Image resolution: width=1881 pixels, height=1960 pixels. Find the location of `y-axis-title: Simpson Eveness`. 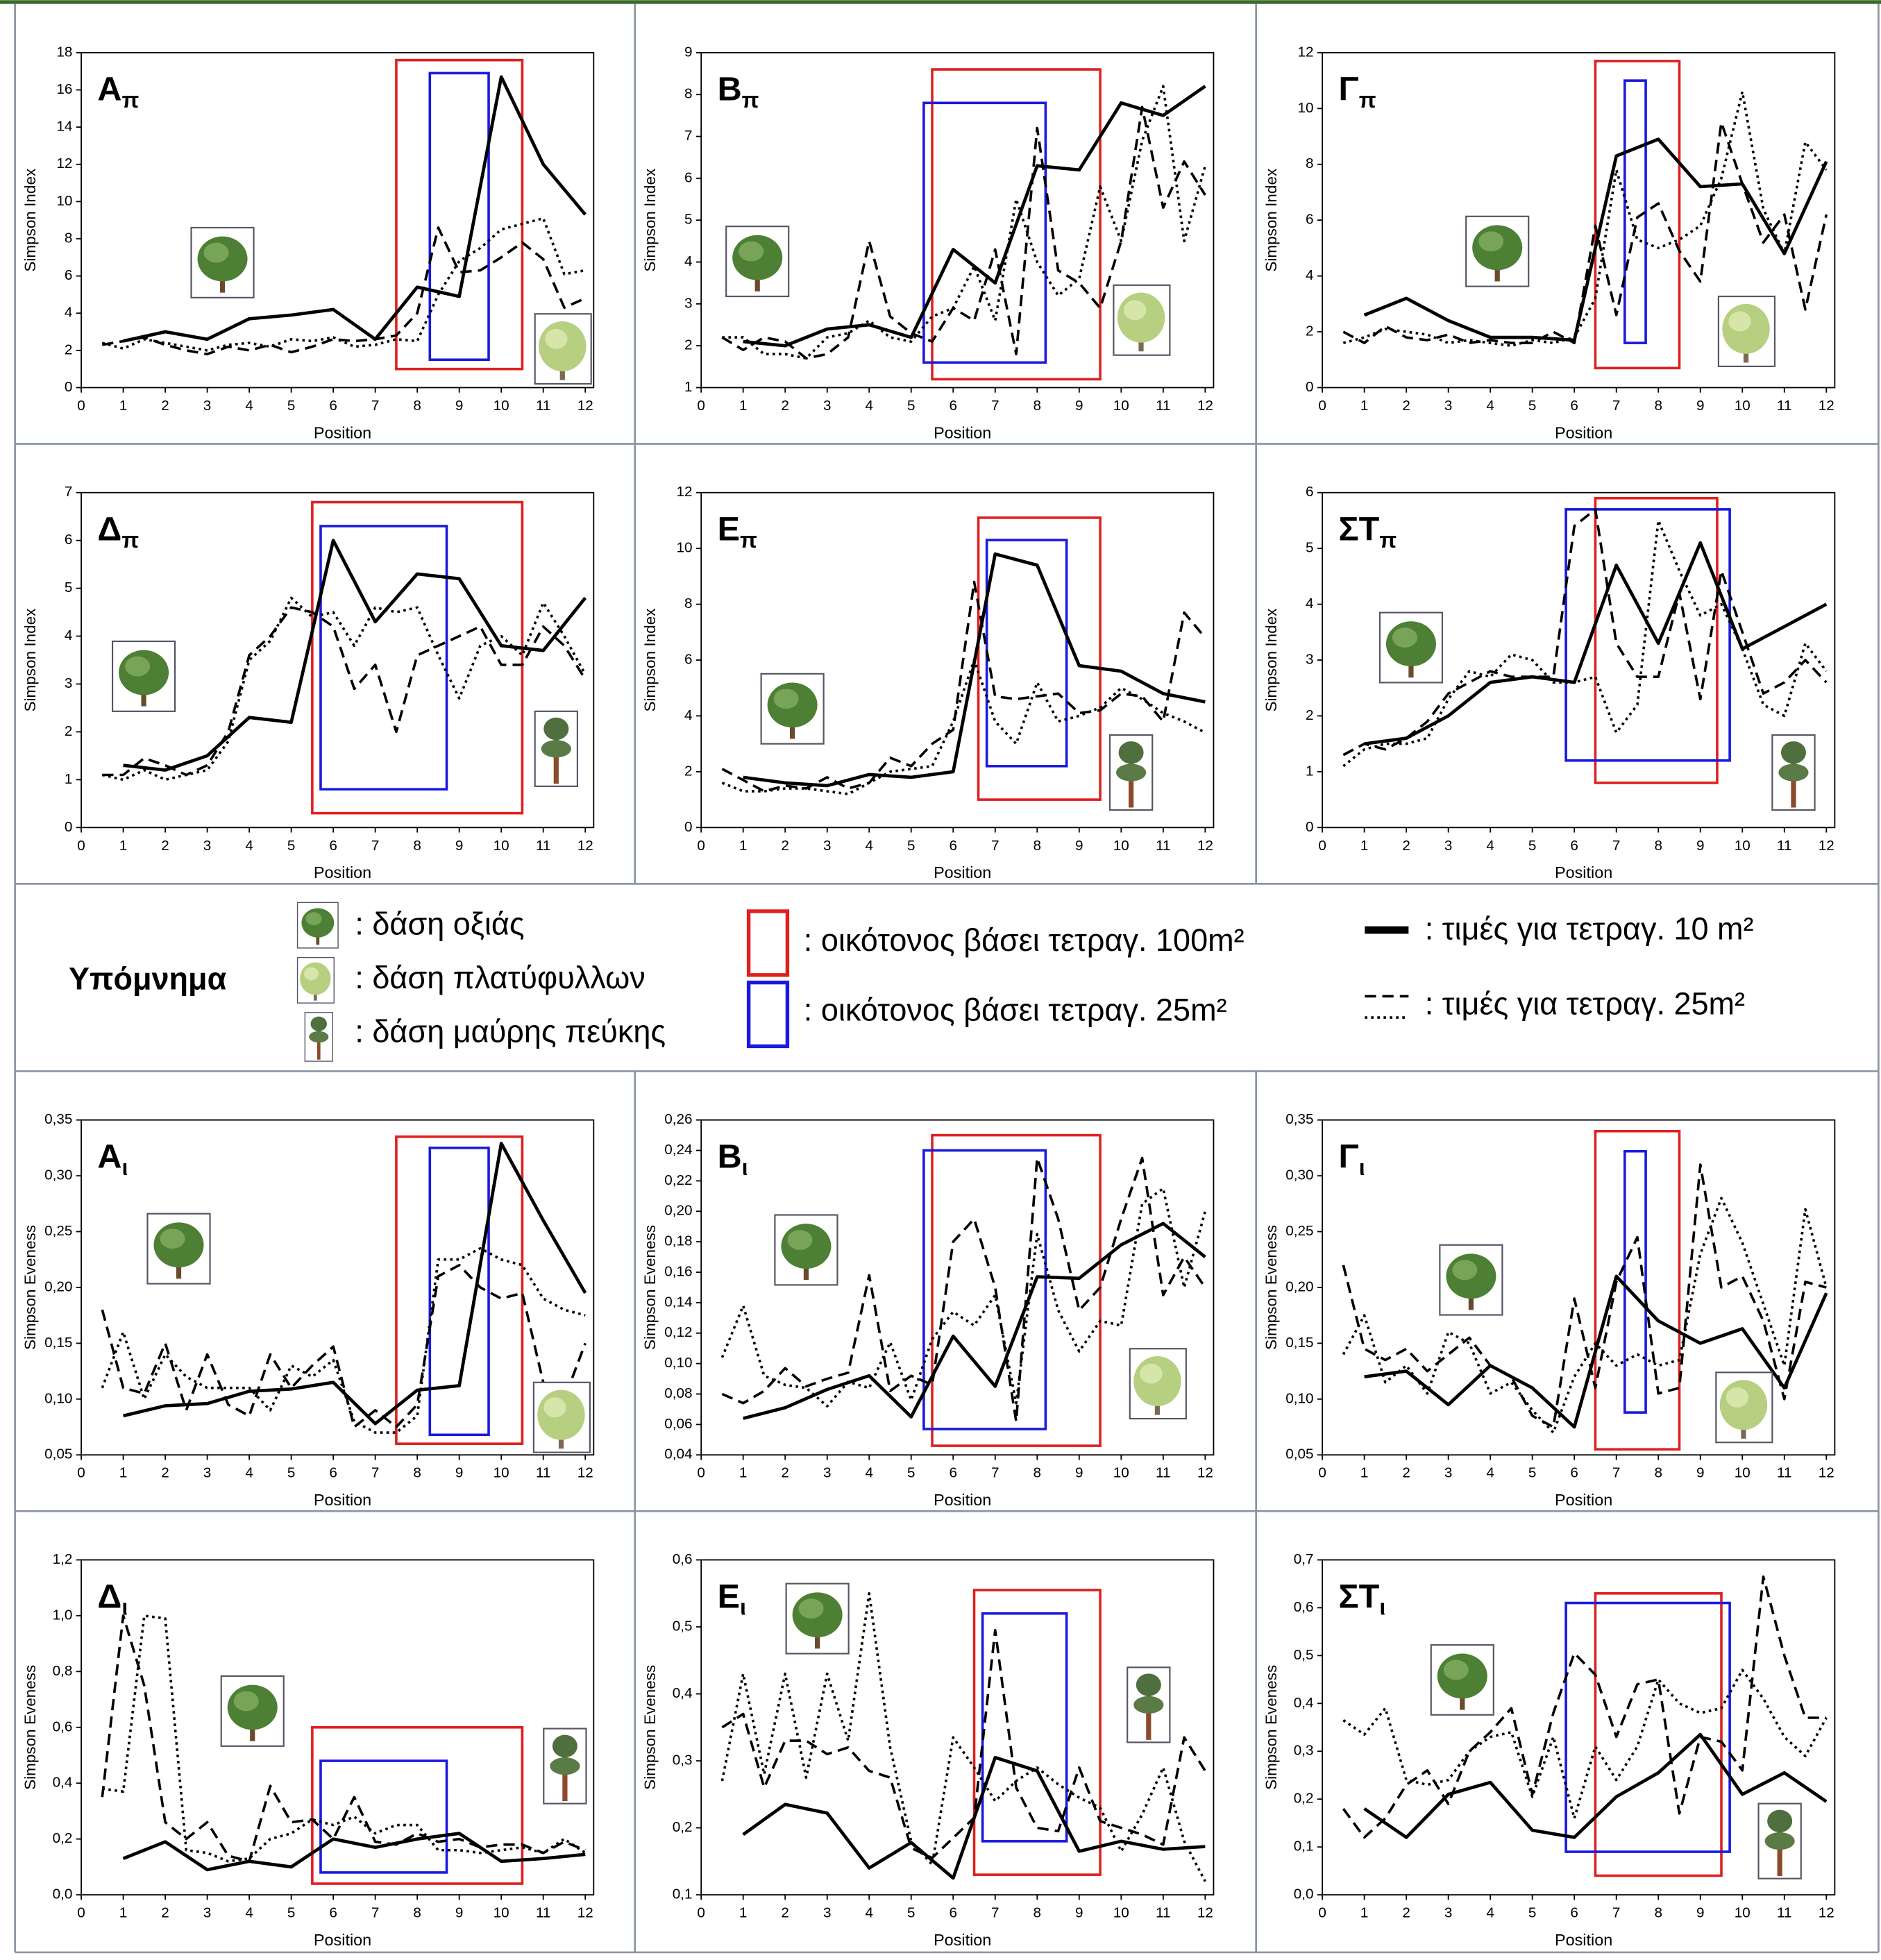

y-axis-title: Simpson Eveness is located at coordinates (650, 1287).